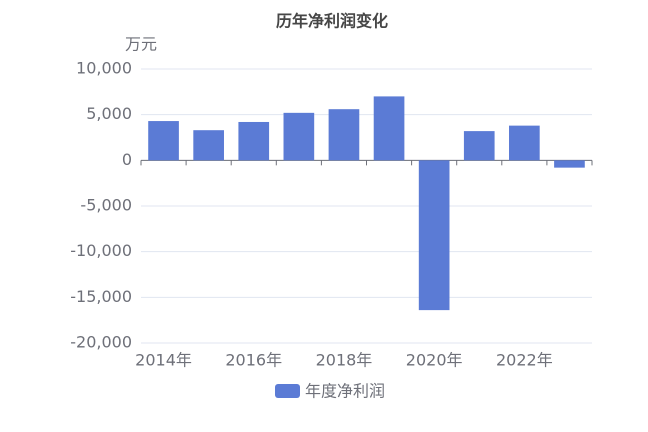 The image size is (648, 432). What do you see at coordinates (253, 360) in the screenshot?
I see `x-tick-label: 2016年` at bounding box center [253, 360].